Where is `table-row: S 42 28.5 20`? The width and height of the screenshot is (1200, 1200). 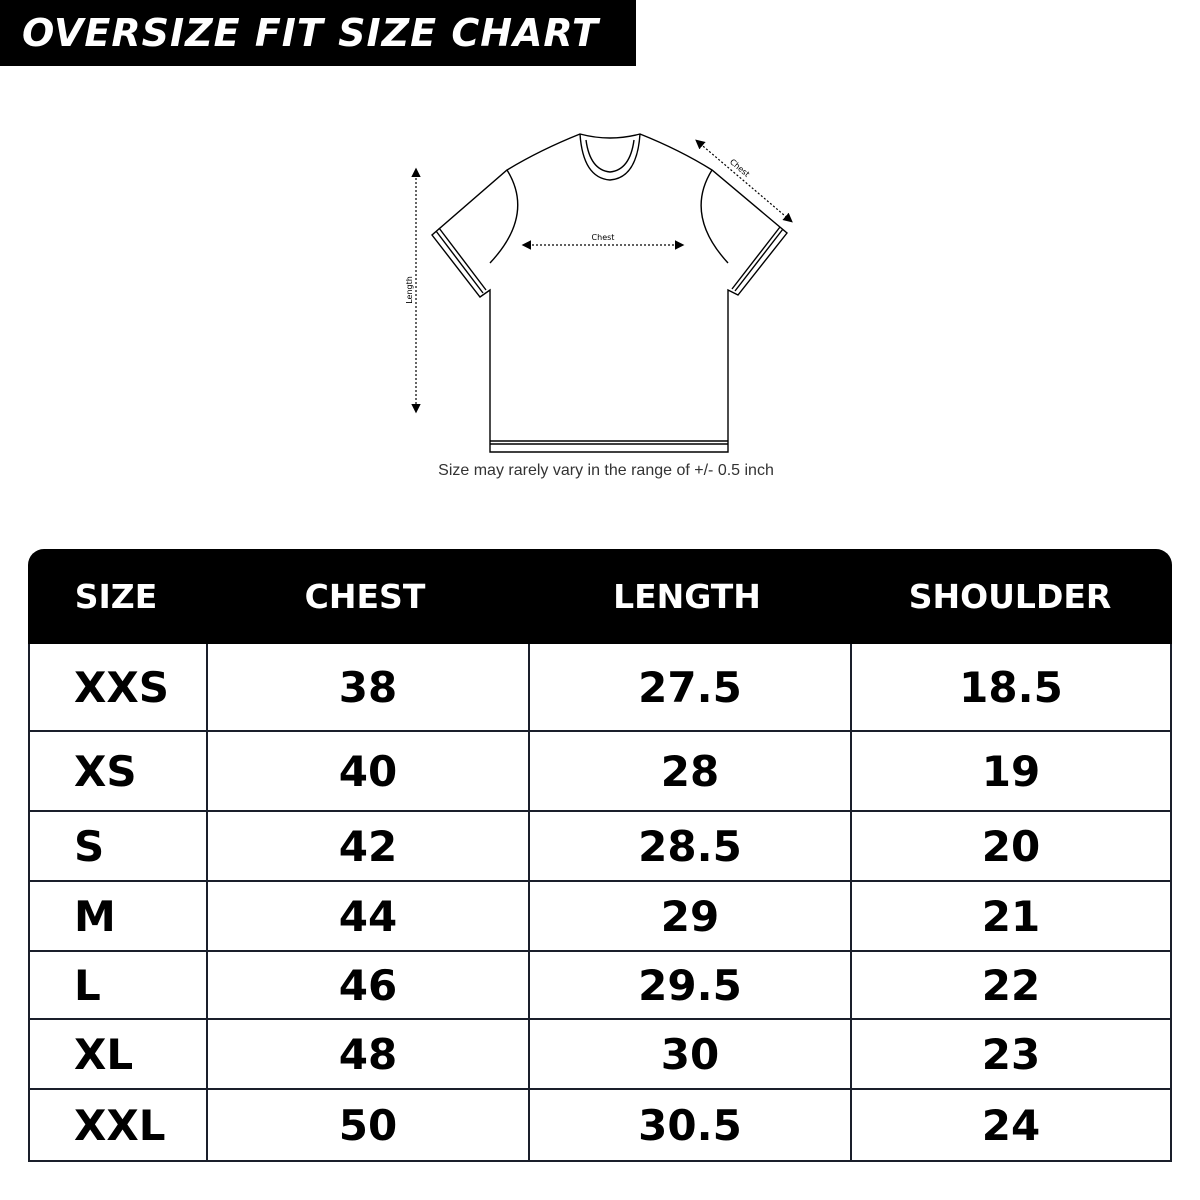
table-row: S 42 28.5 20 is located at coordinates (600, 845).